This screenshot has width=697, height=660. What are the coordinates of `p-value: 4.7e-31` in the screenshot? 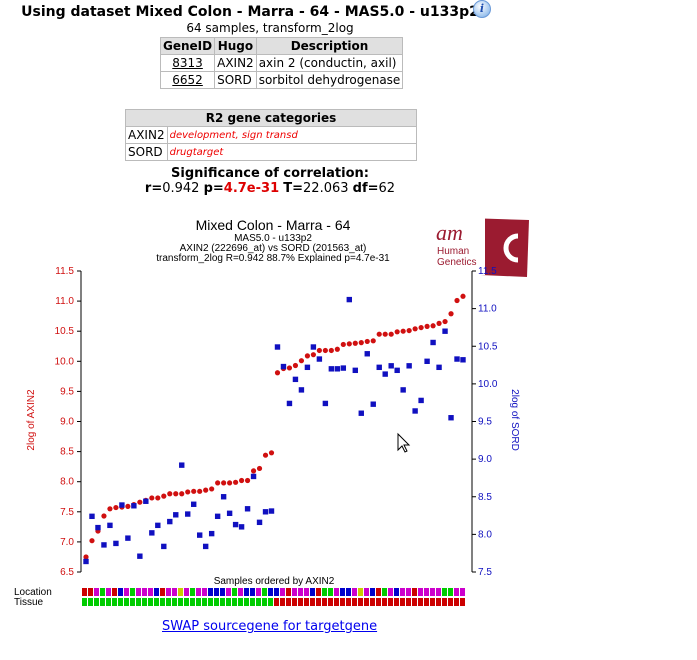 It's located at (251, 188).